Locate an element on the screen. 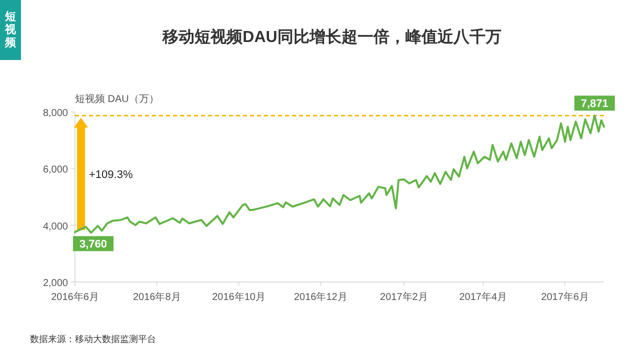 The height and width of the screenshot is (360, 640). data-label: 3,760 is located at coordinates (93, 244).